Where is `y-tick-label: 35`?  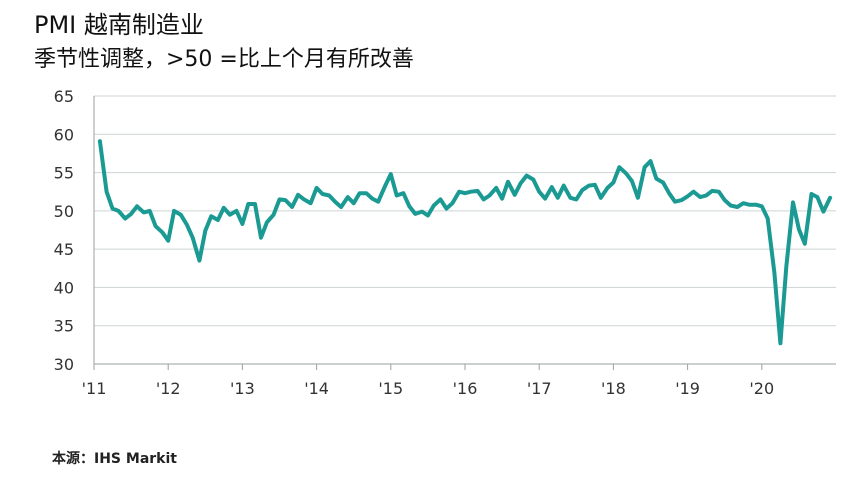
y-tick-label: 35 is located at coordinates (64, 326).